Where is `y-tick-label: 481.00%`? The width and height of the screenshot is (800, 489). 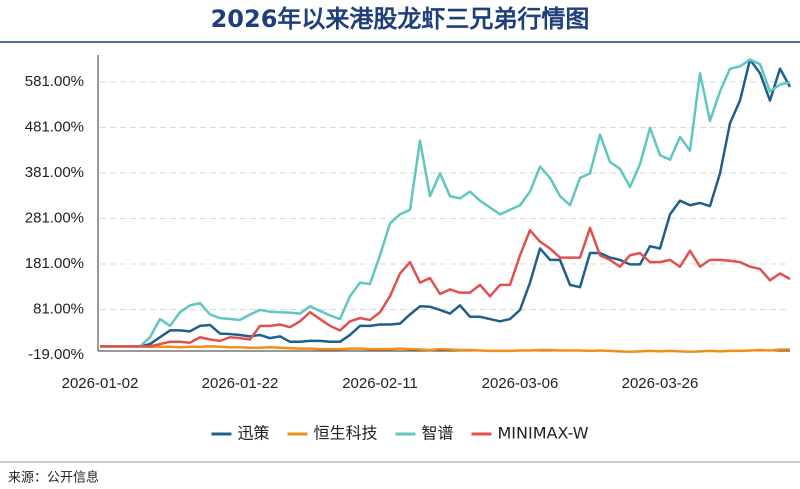
y-tick-label: 481.00% is located at coordinates (54, 126).